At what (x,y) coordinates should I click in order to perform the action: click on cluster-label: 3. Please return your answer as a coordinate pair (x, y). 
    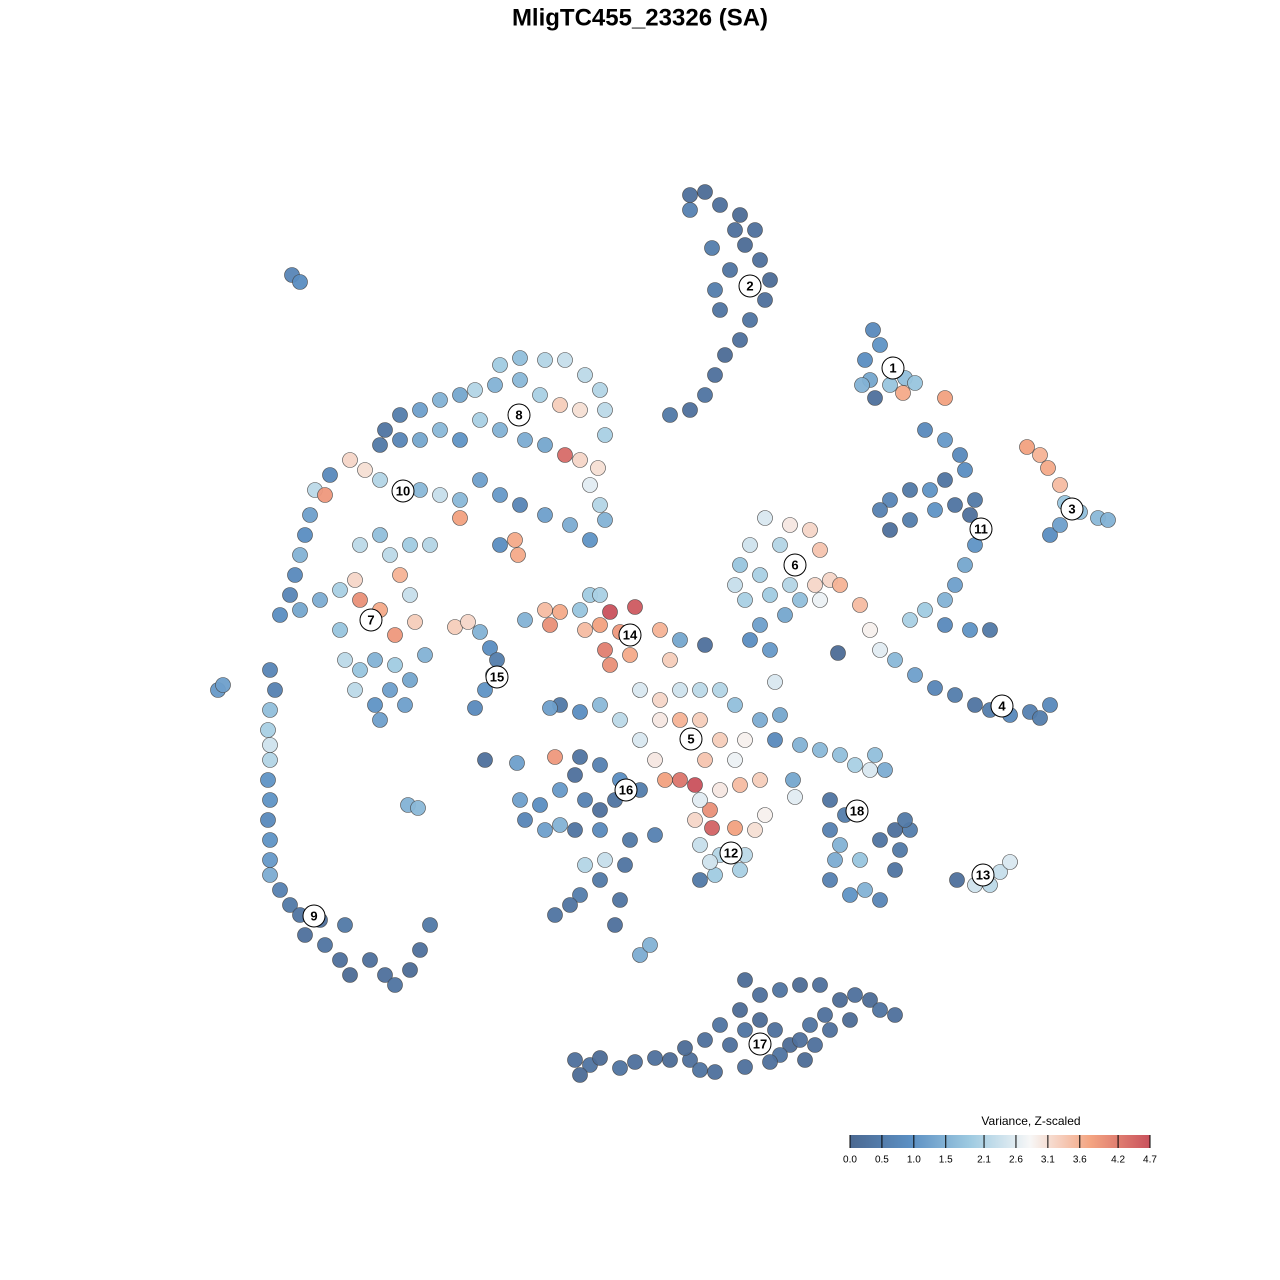
    Looking at the image, I should click on (1071, 508).